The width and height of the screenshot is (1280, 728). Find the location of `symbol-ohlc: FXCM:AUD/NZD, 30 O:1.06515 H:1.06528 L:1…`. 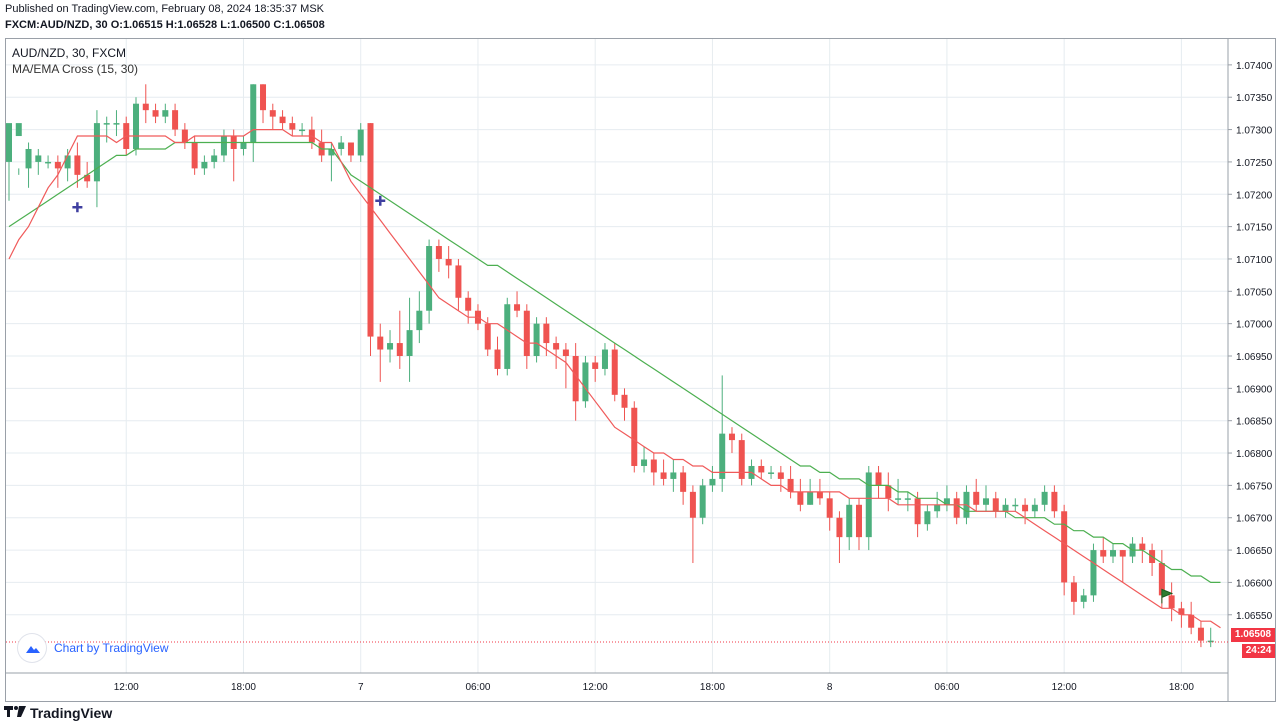

symbol-ohlc: FXCM:AUD/NZD, 30 O:1.06515 H:1.06528 L:1… is located at coordinates (165, 25).